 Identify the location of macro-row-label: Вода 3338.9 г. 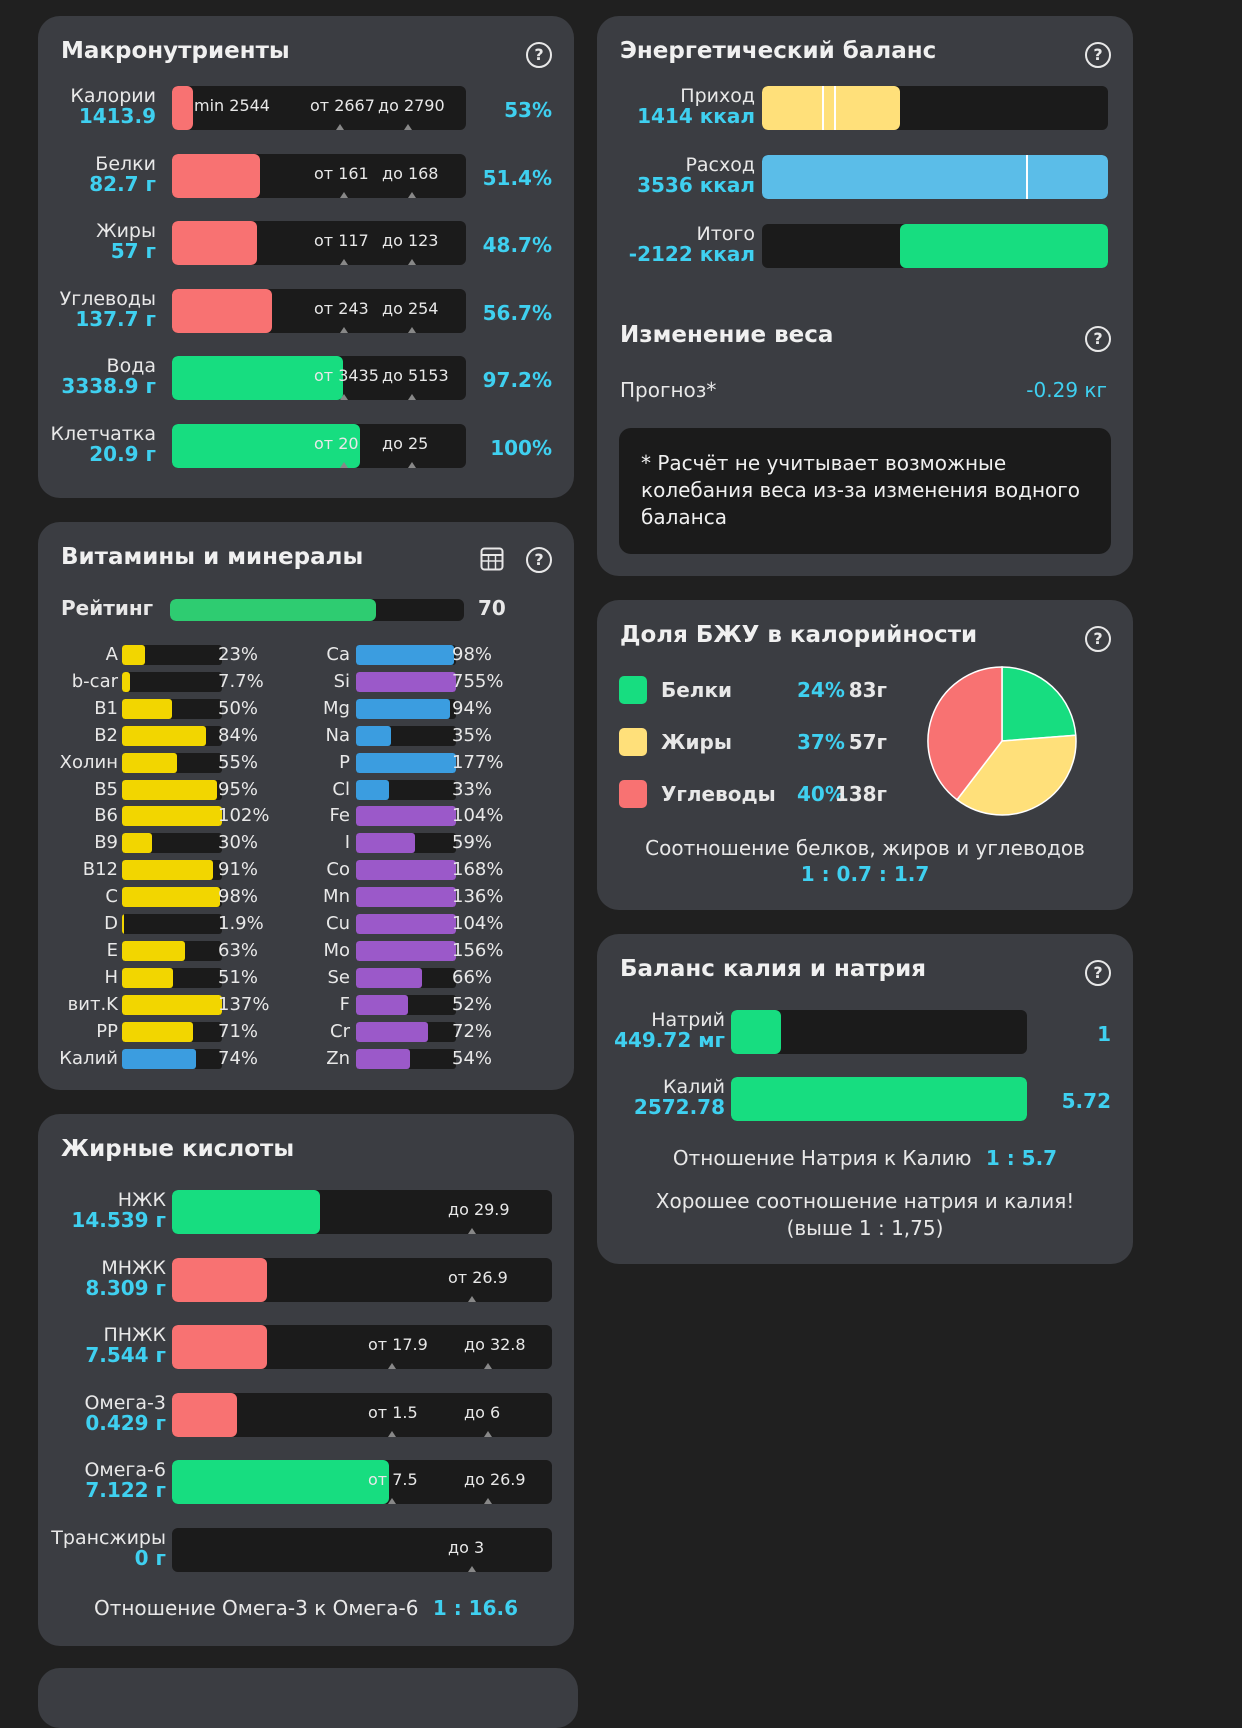
(97, 376).